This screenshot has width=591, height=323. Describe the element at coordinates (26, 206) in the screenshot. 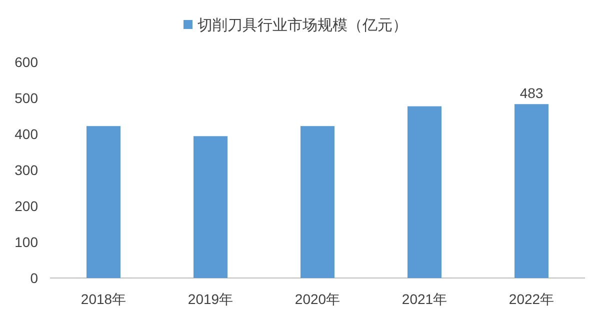

I see `y-tick-label: 200` at that location.